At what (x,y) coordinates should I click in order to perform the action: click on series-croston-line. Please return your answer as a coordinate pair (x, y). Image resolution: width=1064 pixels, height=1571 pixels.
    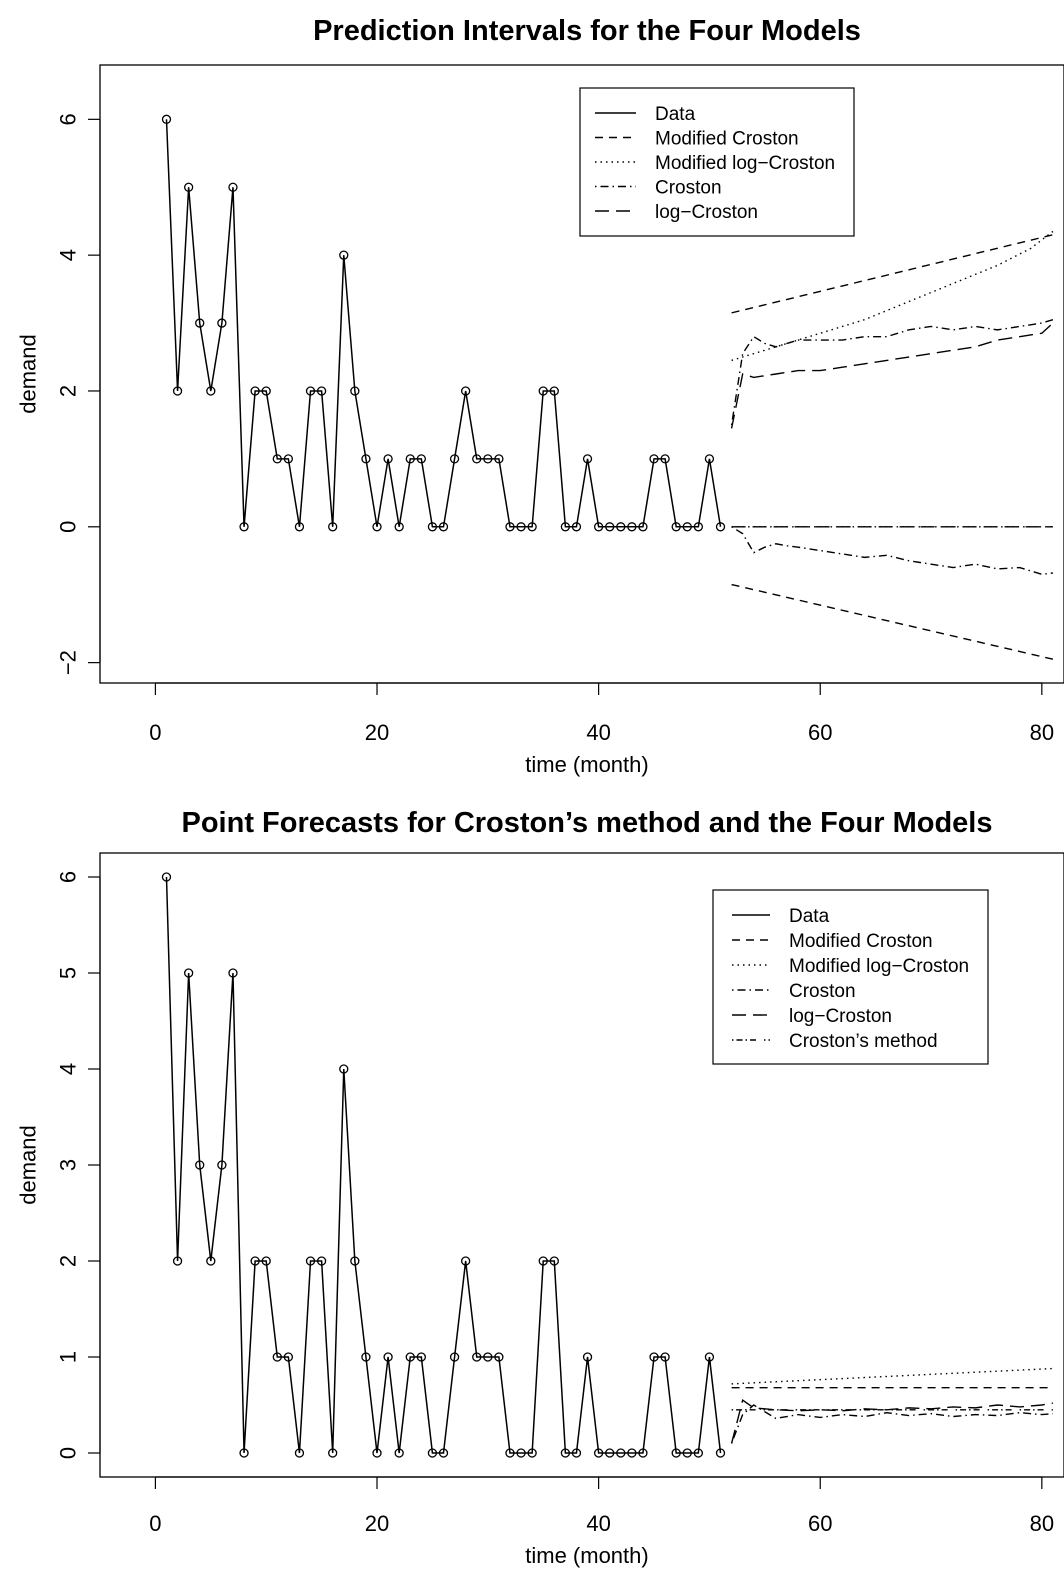
    Looking at the image, I should click on (891, 1424).